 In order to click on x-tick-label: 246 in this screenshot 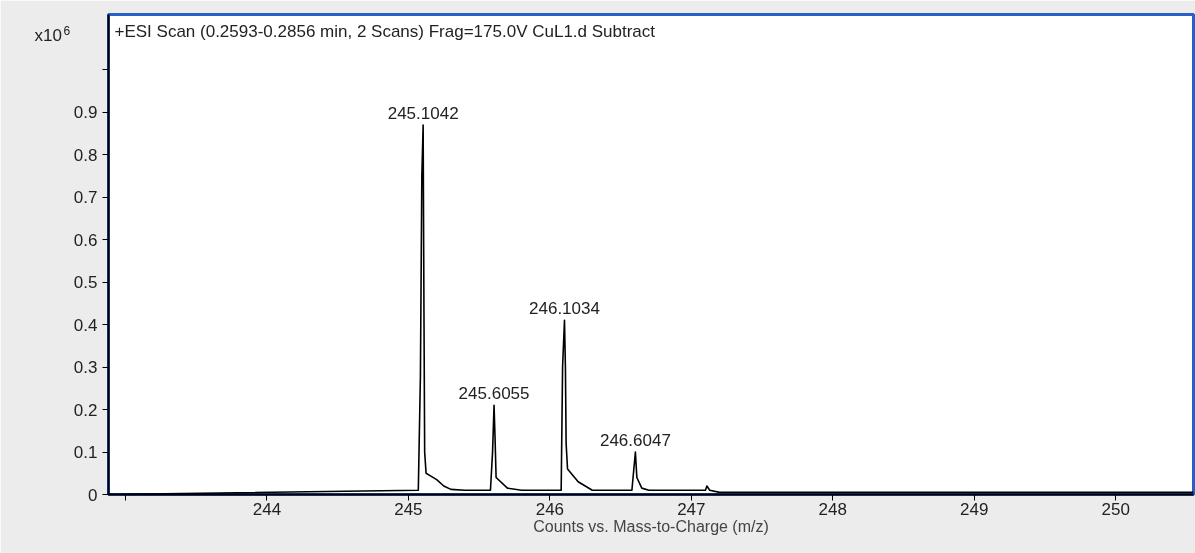, I will do `click(550, 509)`.